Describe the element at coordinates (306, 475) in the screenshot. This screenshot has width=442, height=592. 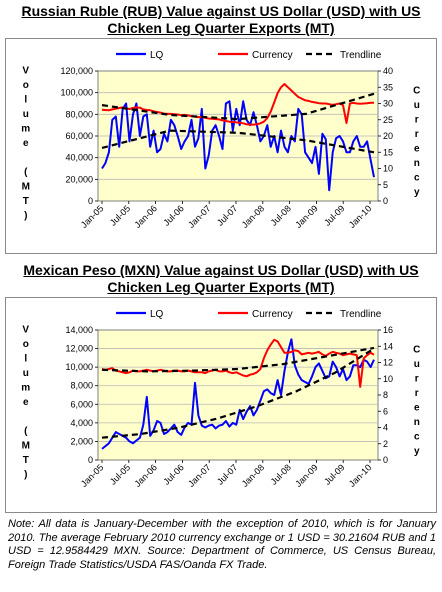
I see `chart-2-x-tick-label: Jan-09` at that location.